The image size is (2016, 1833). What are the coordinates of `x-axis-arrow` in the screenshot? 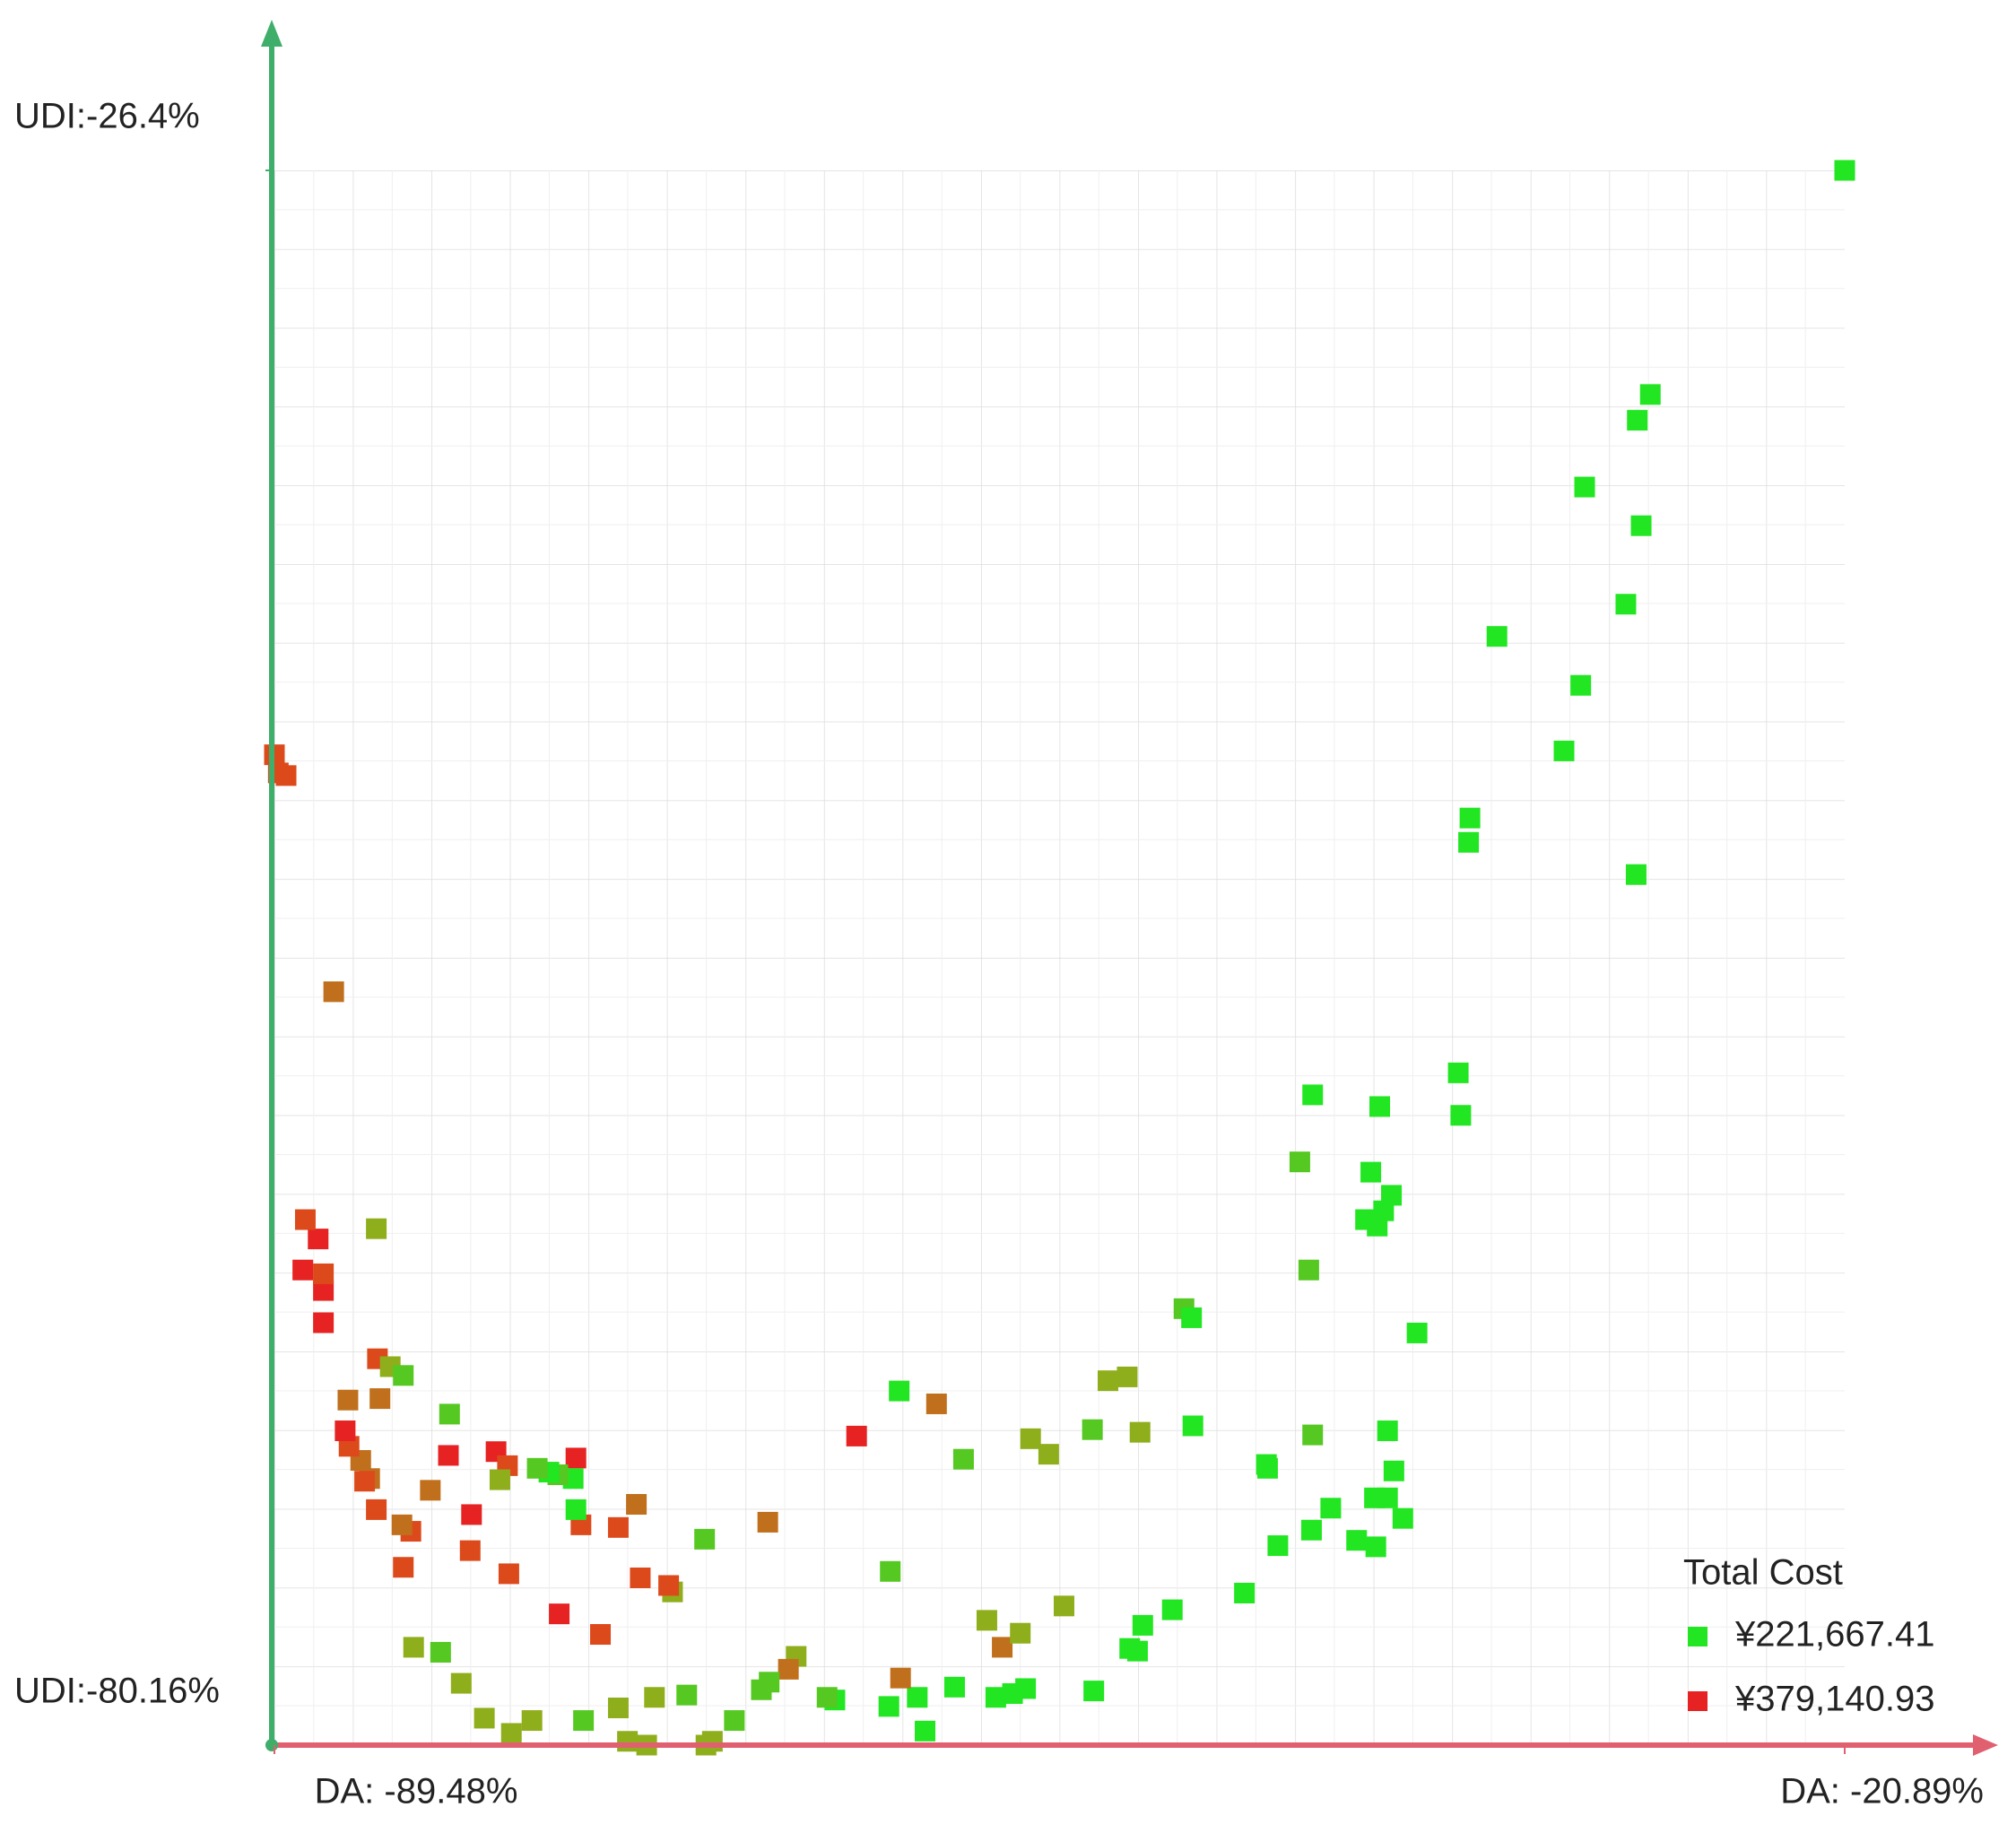 It's located at (1986, 1745).